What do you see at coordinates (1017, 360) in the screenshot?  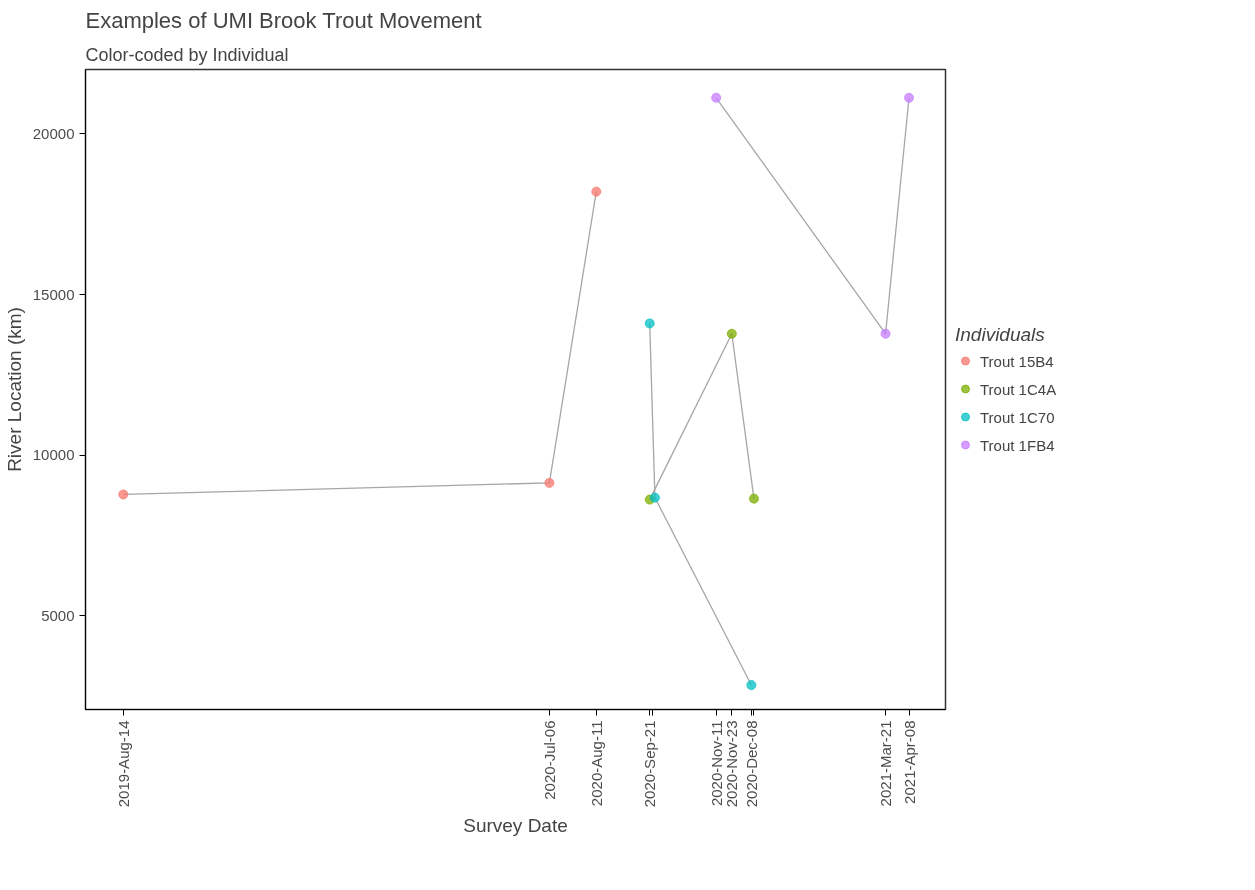 I see `legend-label: Trout 15B4` at bounding box center [1017, 360].